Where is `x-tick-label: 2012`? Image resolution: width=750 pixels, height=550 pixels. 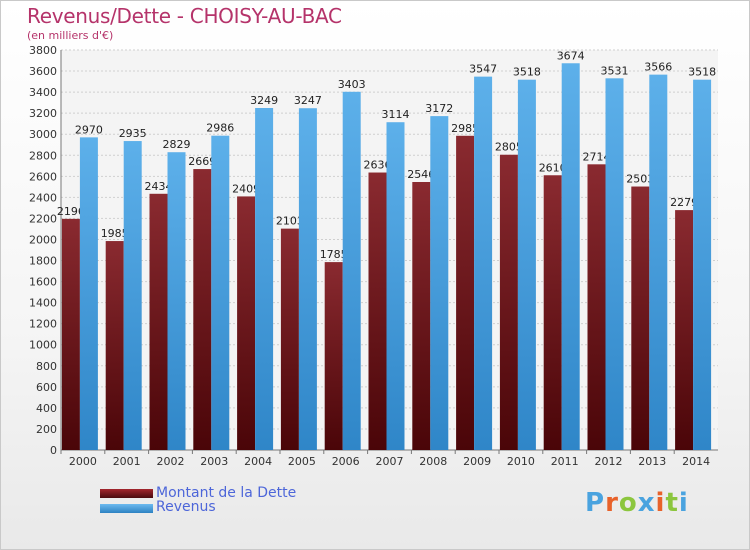
x-tick-label: 2012 is located at coordinates (609, 461).